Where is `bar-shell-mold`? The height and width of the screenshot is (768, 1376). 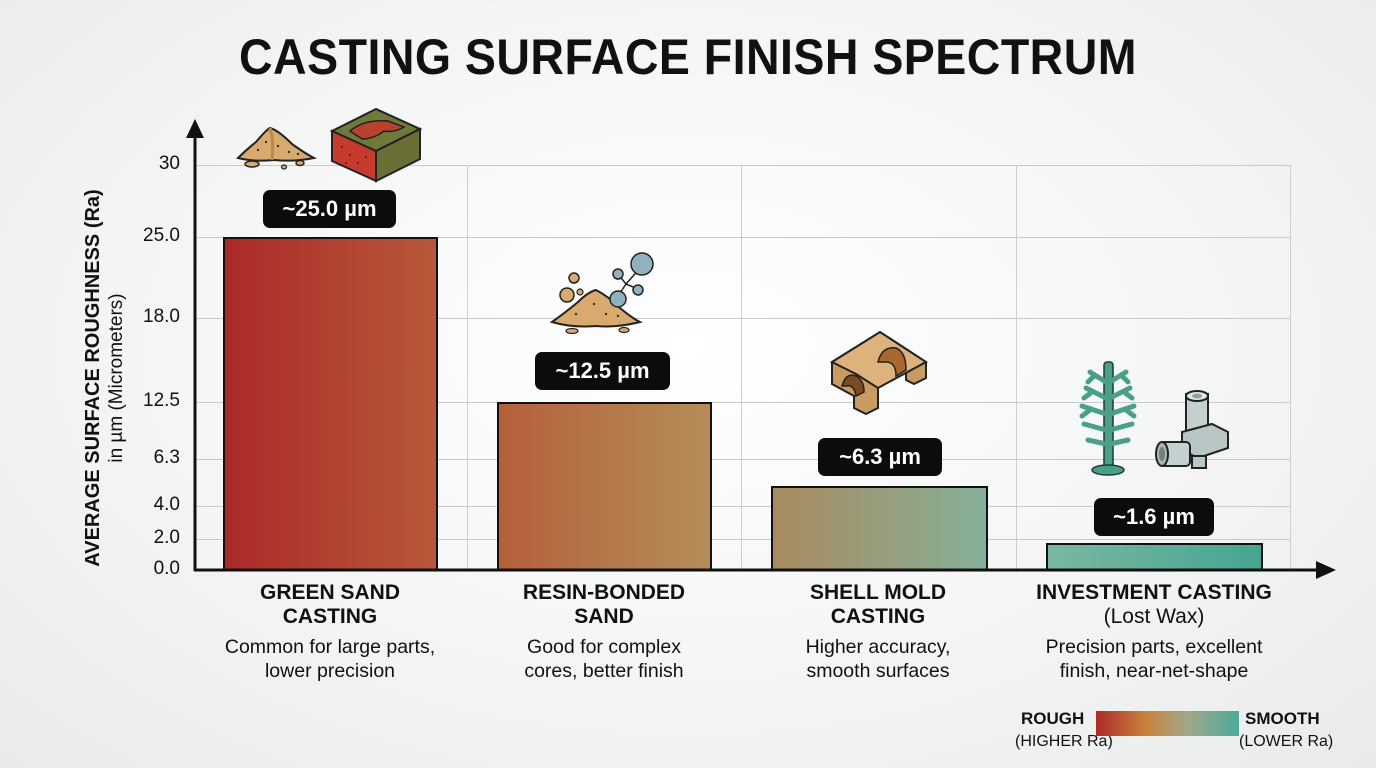
bar-shell-mold is located at coordinates (879, 528).